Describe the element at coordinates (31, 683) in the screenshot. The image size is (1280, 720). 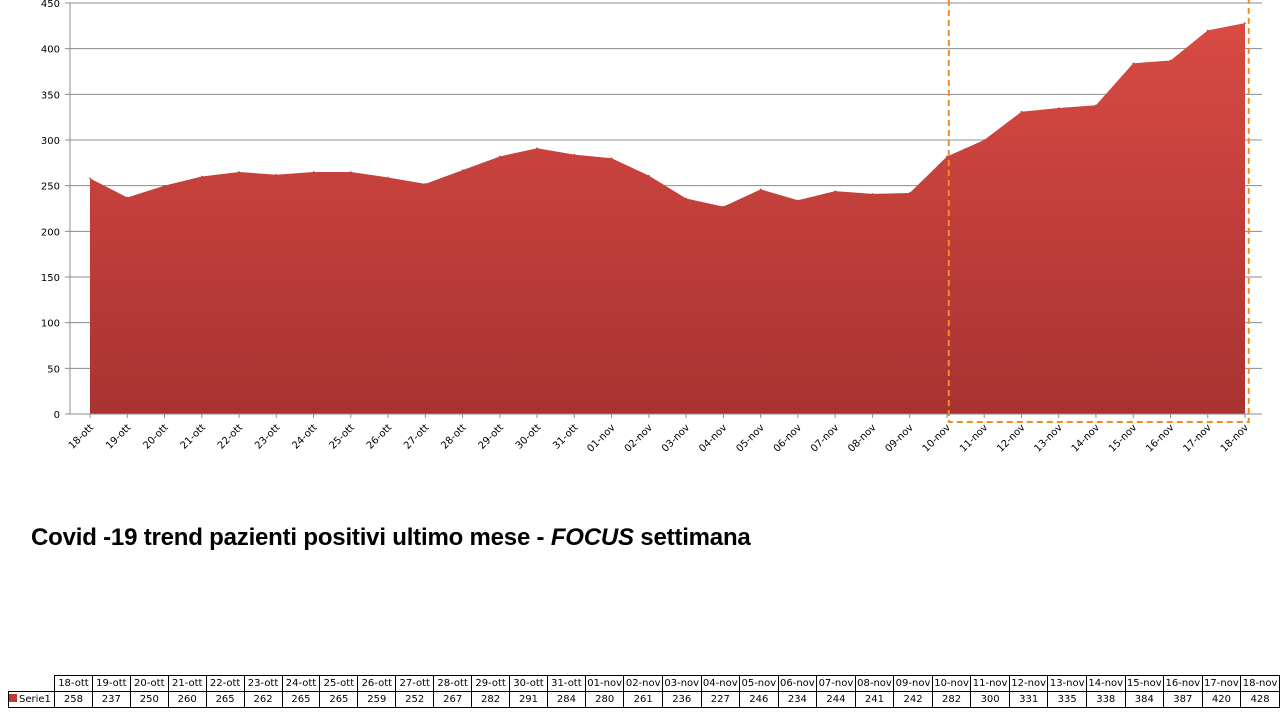
I see `table-corner` at that location.